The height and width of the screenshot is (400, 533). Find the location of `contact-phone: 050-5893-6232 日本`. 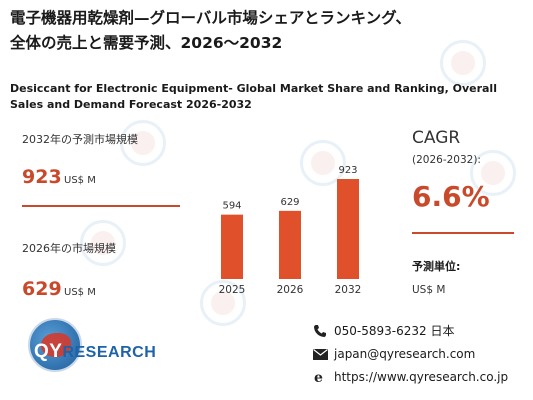

contact-phone: 050-5893-6232 日本 is located at coordinates (383, 330).